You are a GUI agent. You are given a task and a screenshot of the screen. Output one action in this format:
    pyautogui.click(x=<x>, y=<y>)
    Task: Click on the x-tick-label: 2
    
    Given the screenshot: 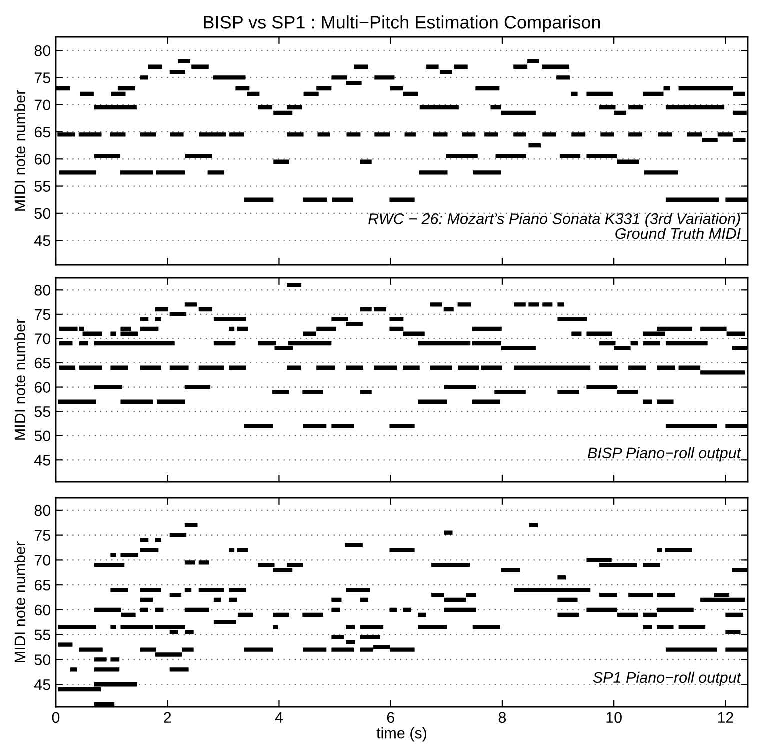 What is the action you would take?
    pyautogui.click(x=168, y=717)
    